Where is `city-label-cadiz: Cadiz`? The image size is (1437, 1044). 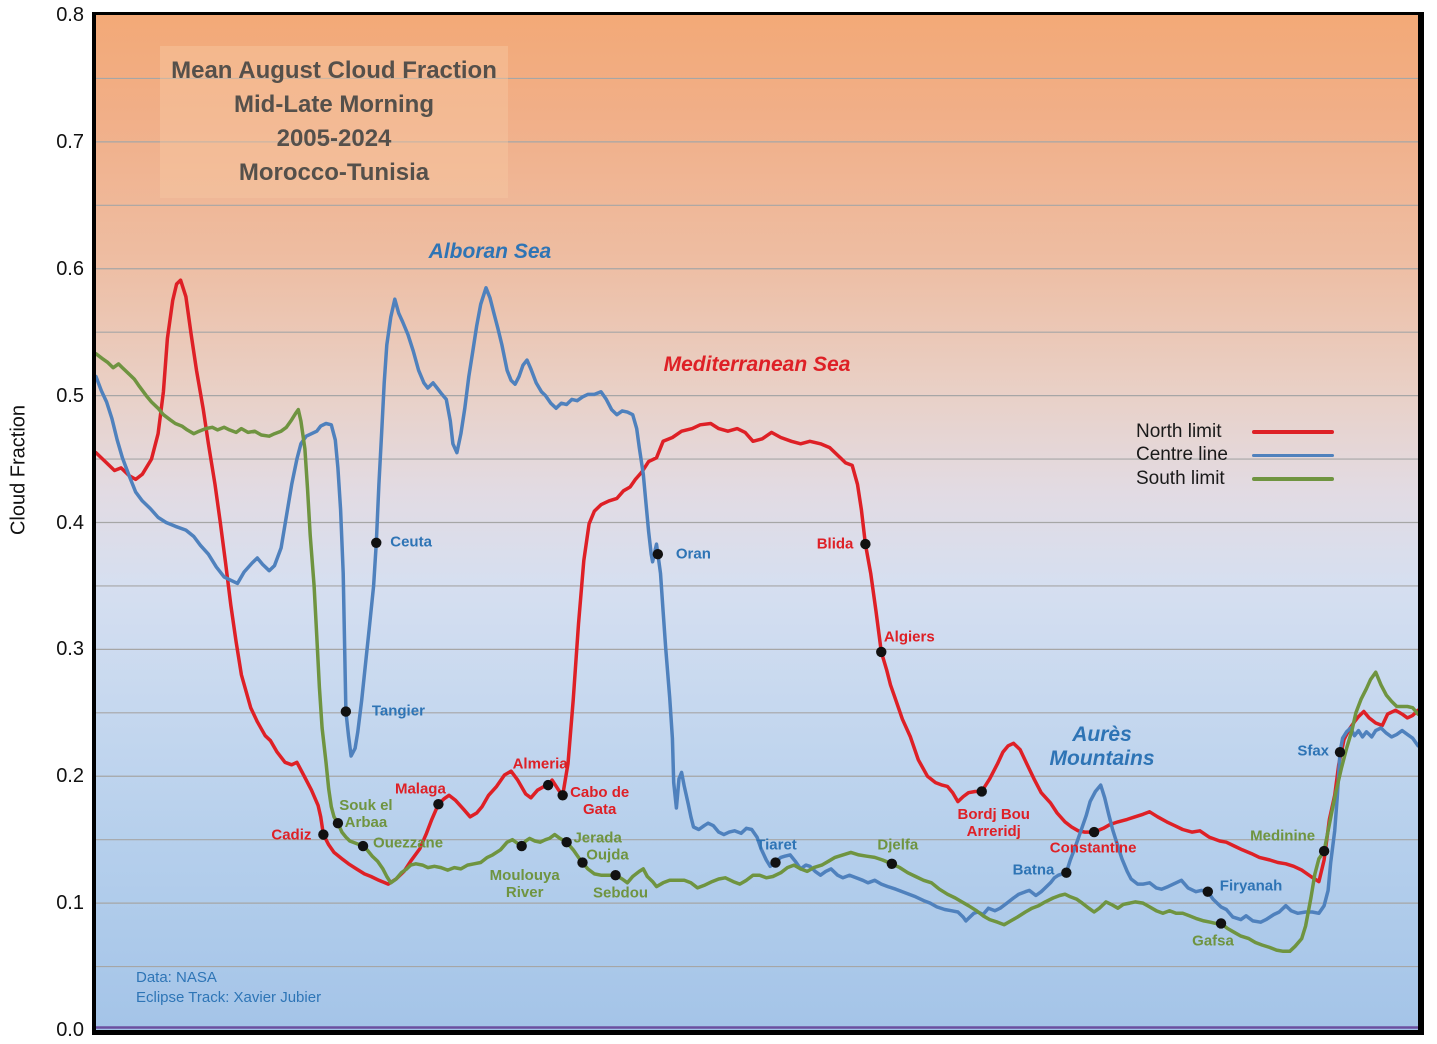 city-label-cadiz: Cadiz is located at coordinates (291, 835).